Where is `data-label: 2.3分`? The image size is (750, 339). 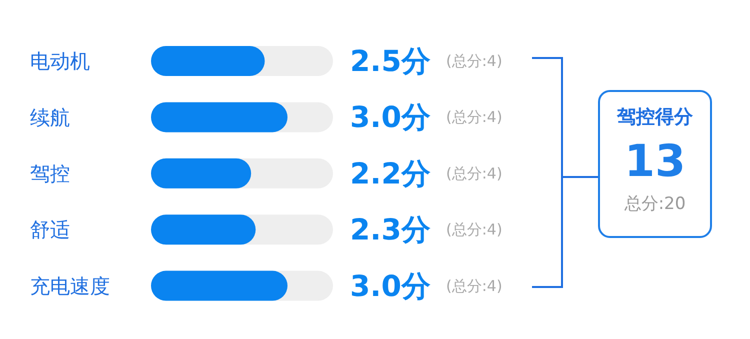
data-label: 2.3分 is located at coordinates (391, 229).